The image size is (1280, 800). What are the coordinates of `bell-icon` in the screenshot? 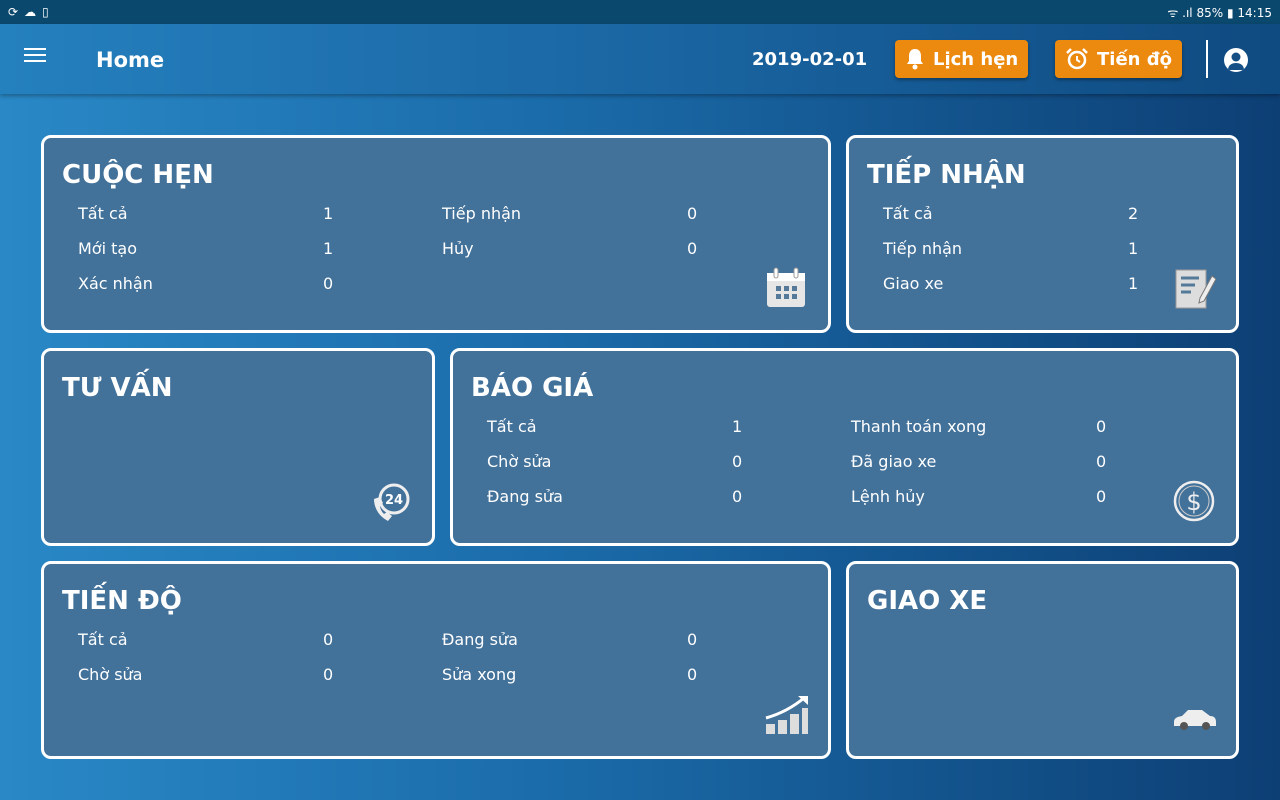 It's located at (915, 59).